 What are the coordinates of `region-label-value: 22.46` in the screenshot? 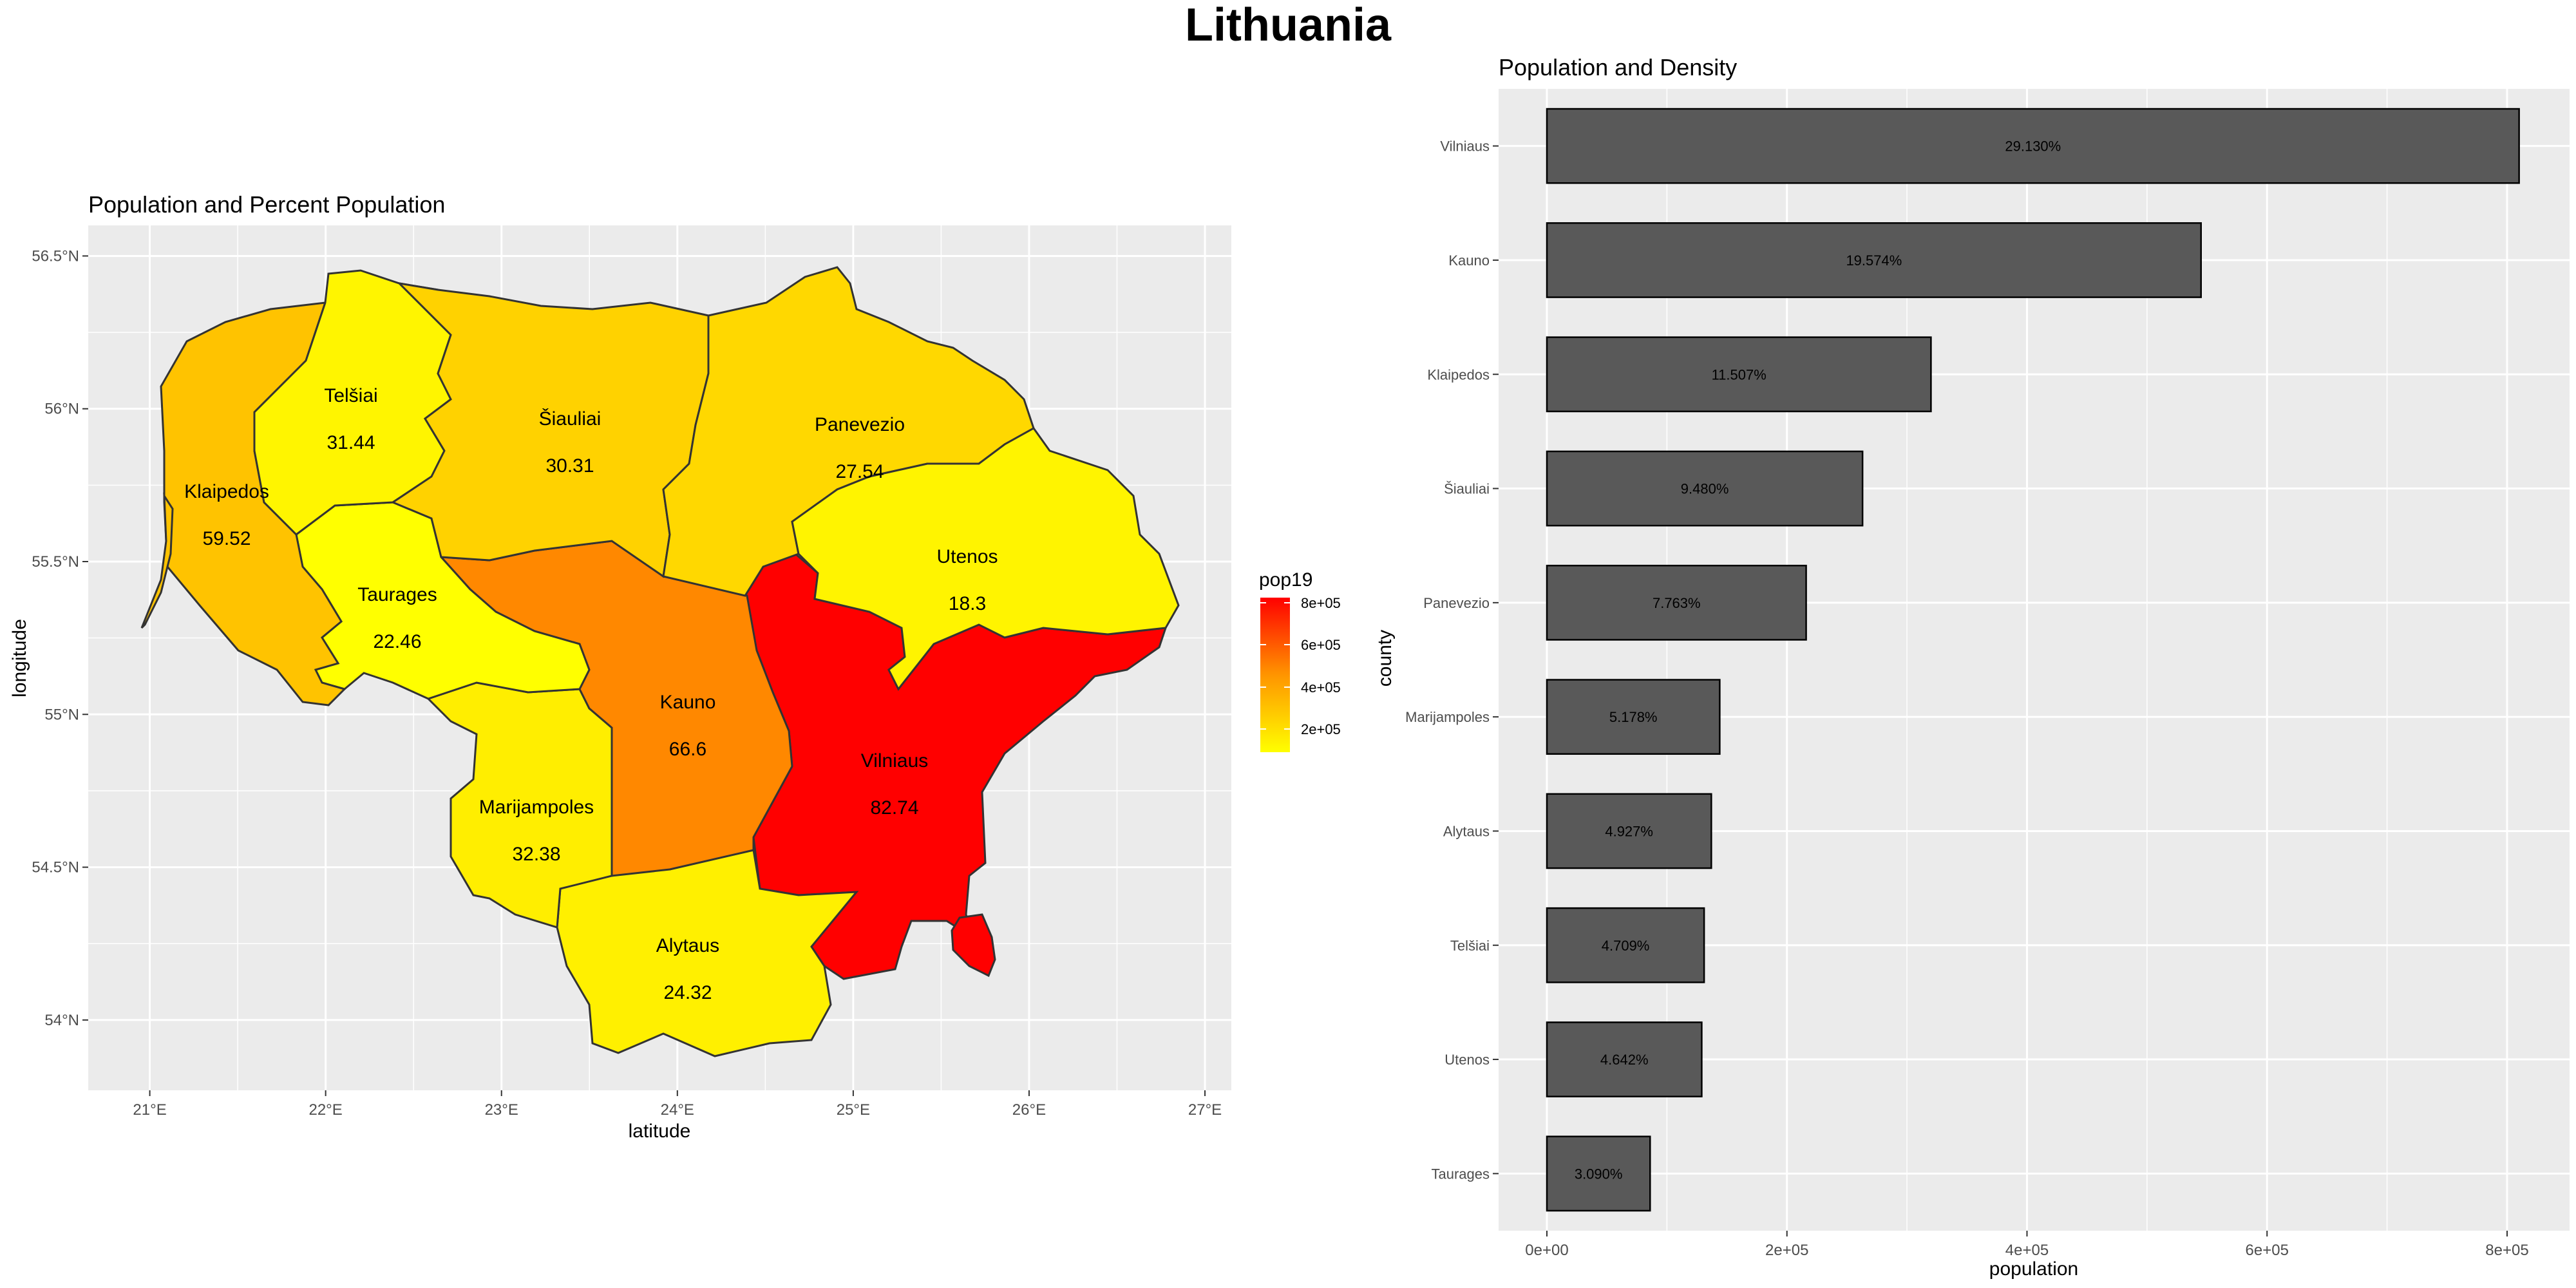 It's located at (397, 641).